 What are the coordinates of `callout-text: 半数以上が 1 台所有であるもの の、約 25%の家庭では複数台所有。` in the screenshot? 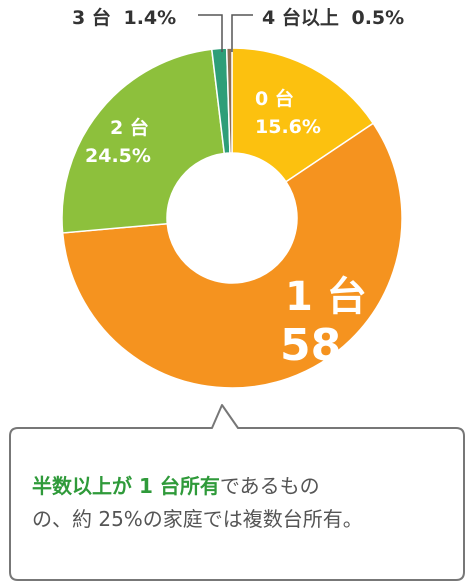 It's located at (237, 503).